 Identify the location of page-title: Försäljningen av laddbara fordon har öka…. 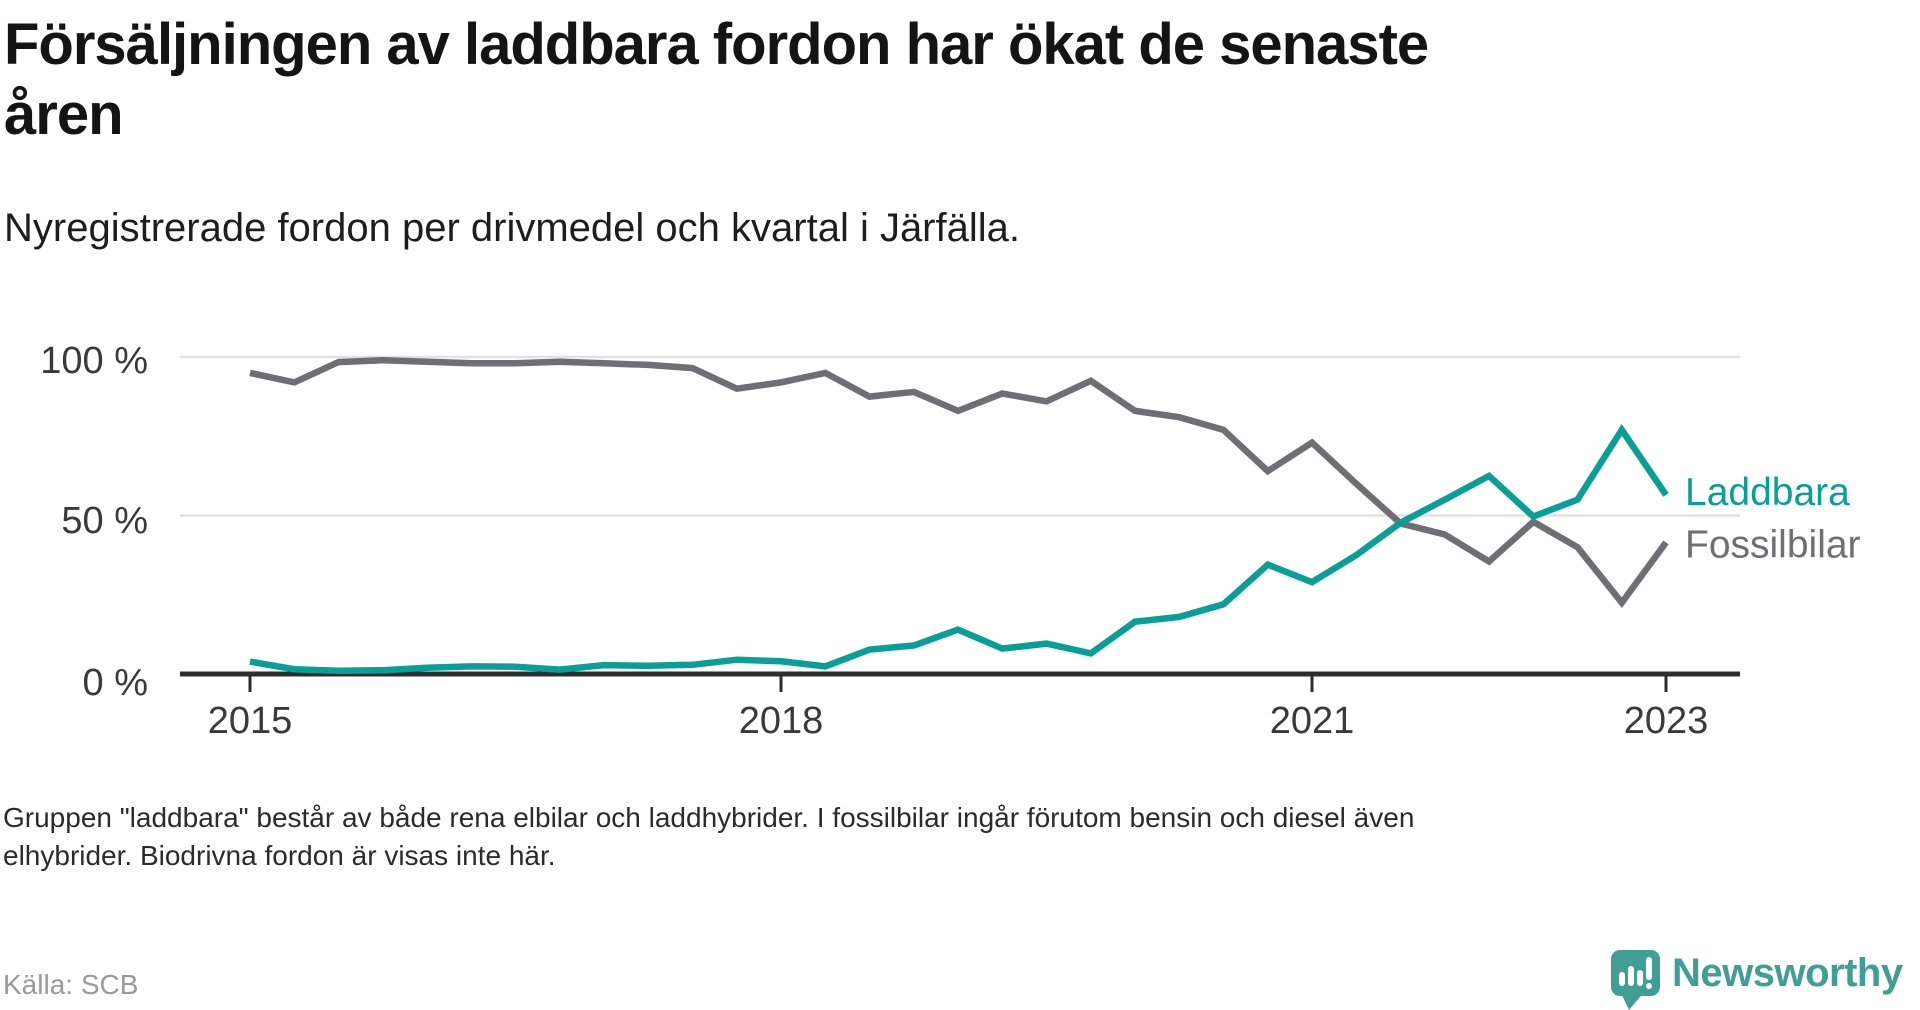
(716, 80).